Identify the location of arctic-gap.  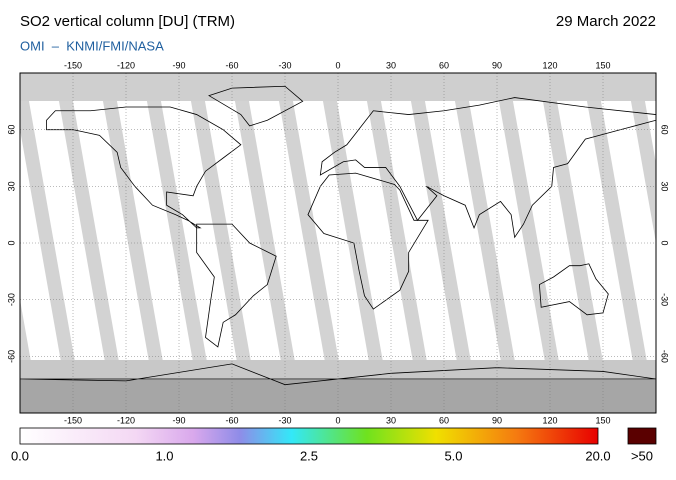
(338, 87).